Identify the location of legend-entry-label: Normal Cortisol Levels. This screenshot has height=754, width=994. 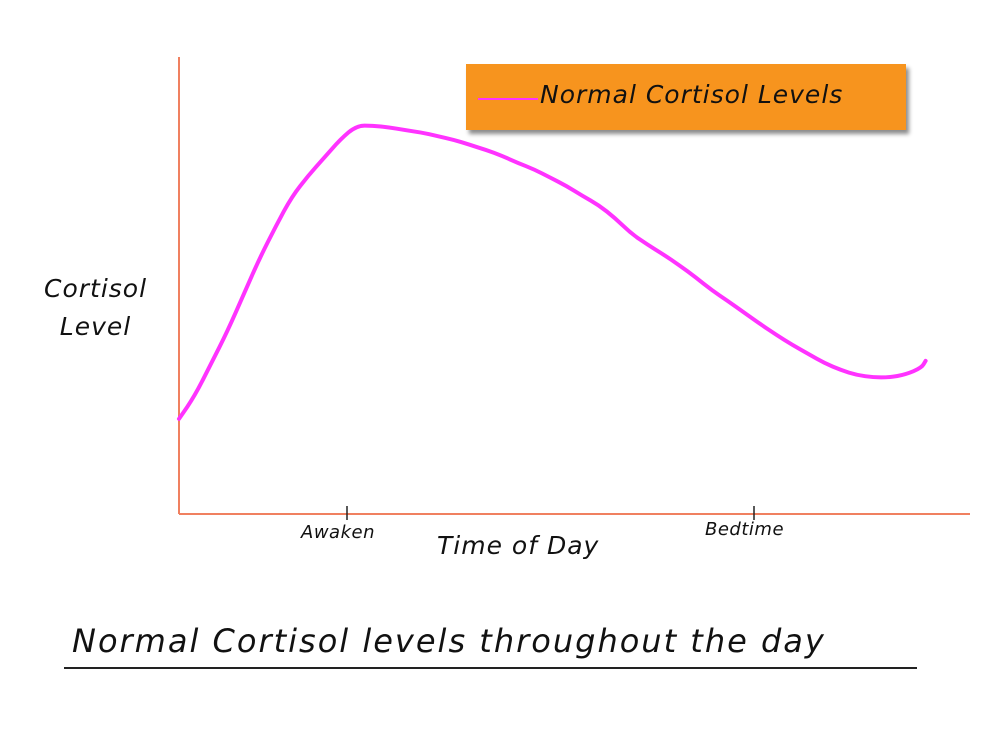
(692, 94).